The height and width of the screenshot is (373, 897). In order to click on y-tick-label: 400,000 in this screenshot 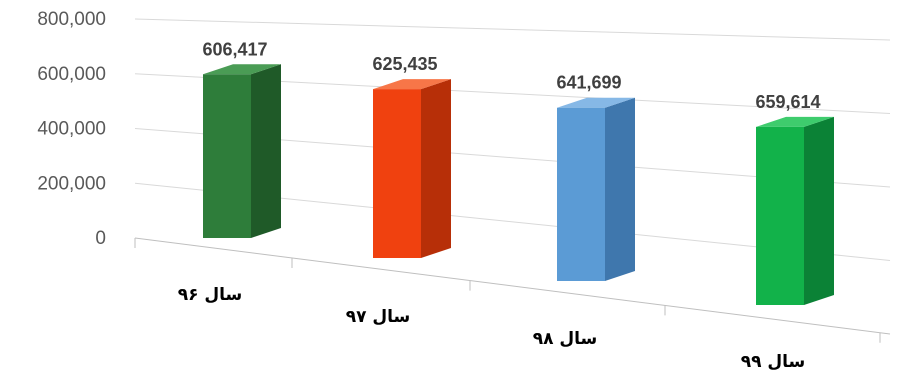, I will do `click(71, 129)`.